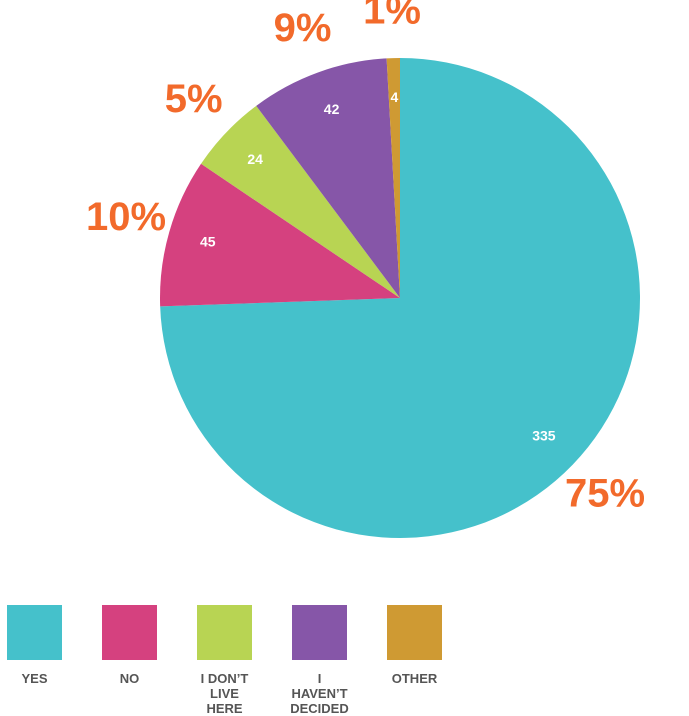 This screenshot has width=689, height=716. What do you see at coordinates (605, 494) in the screenshot?
I see `slice-percent-label: 75%` at bounding box center [605, 494].